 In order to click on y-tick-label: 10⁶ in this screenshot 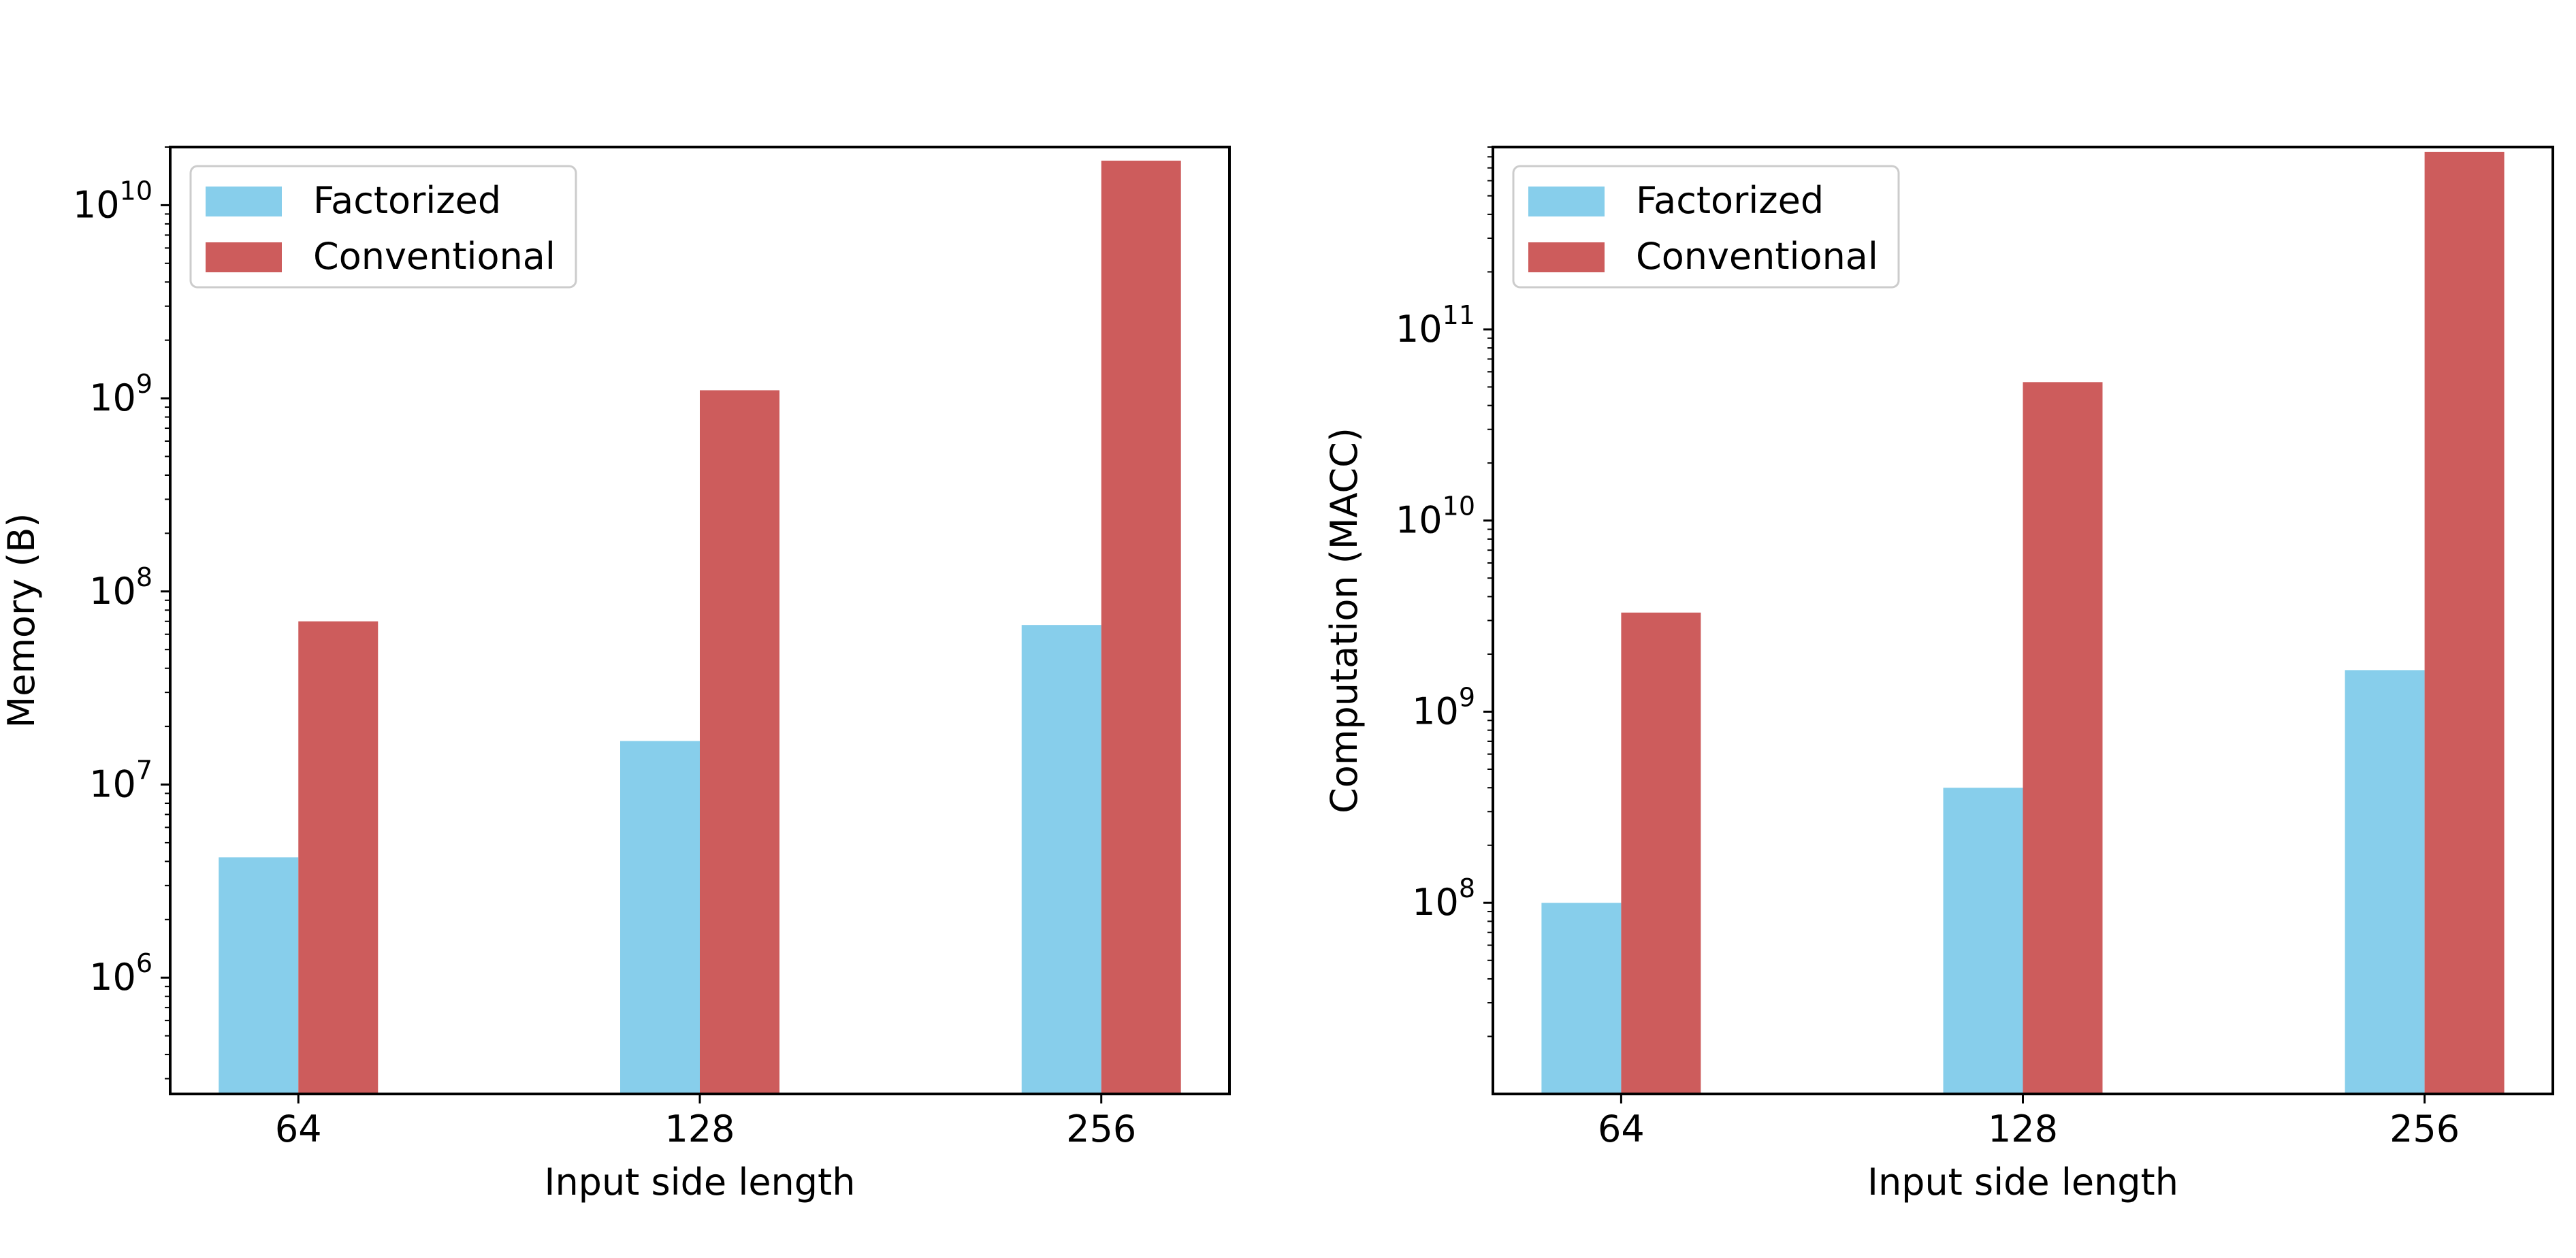, I will do `click(121, 974)`.